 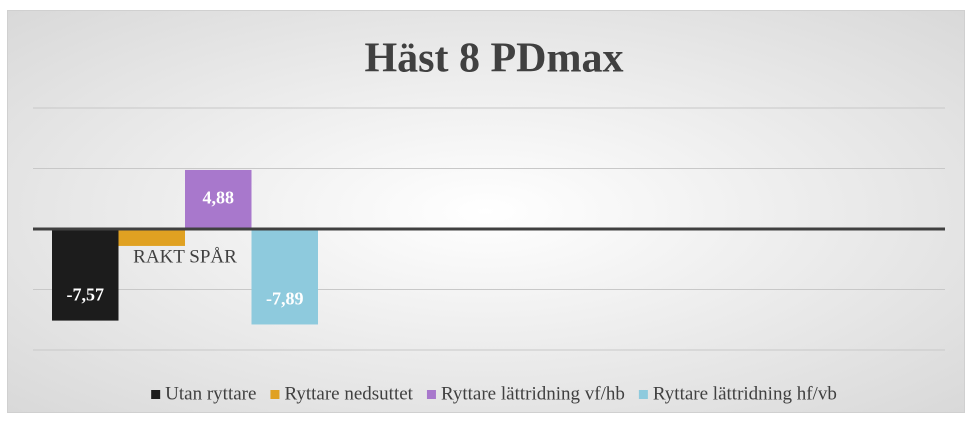 I want to click on legend-label: Ryttare nedsuttet, so click(x=348, y=393).